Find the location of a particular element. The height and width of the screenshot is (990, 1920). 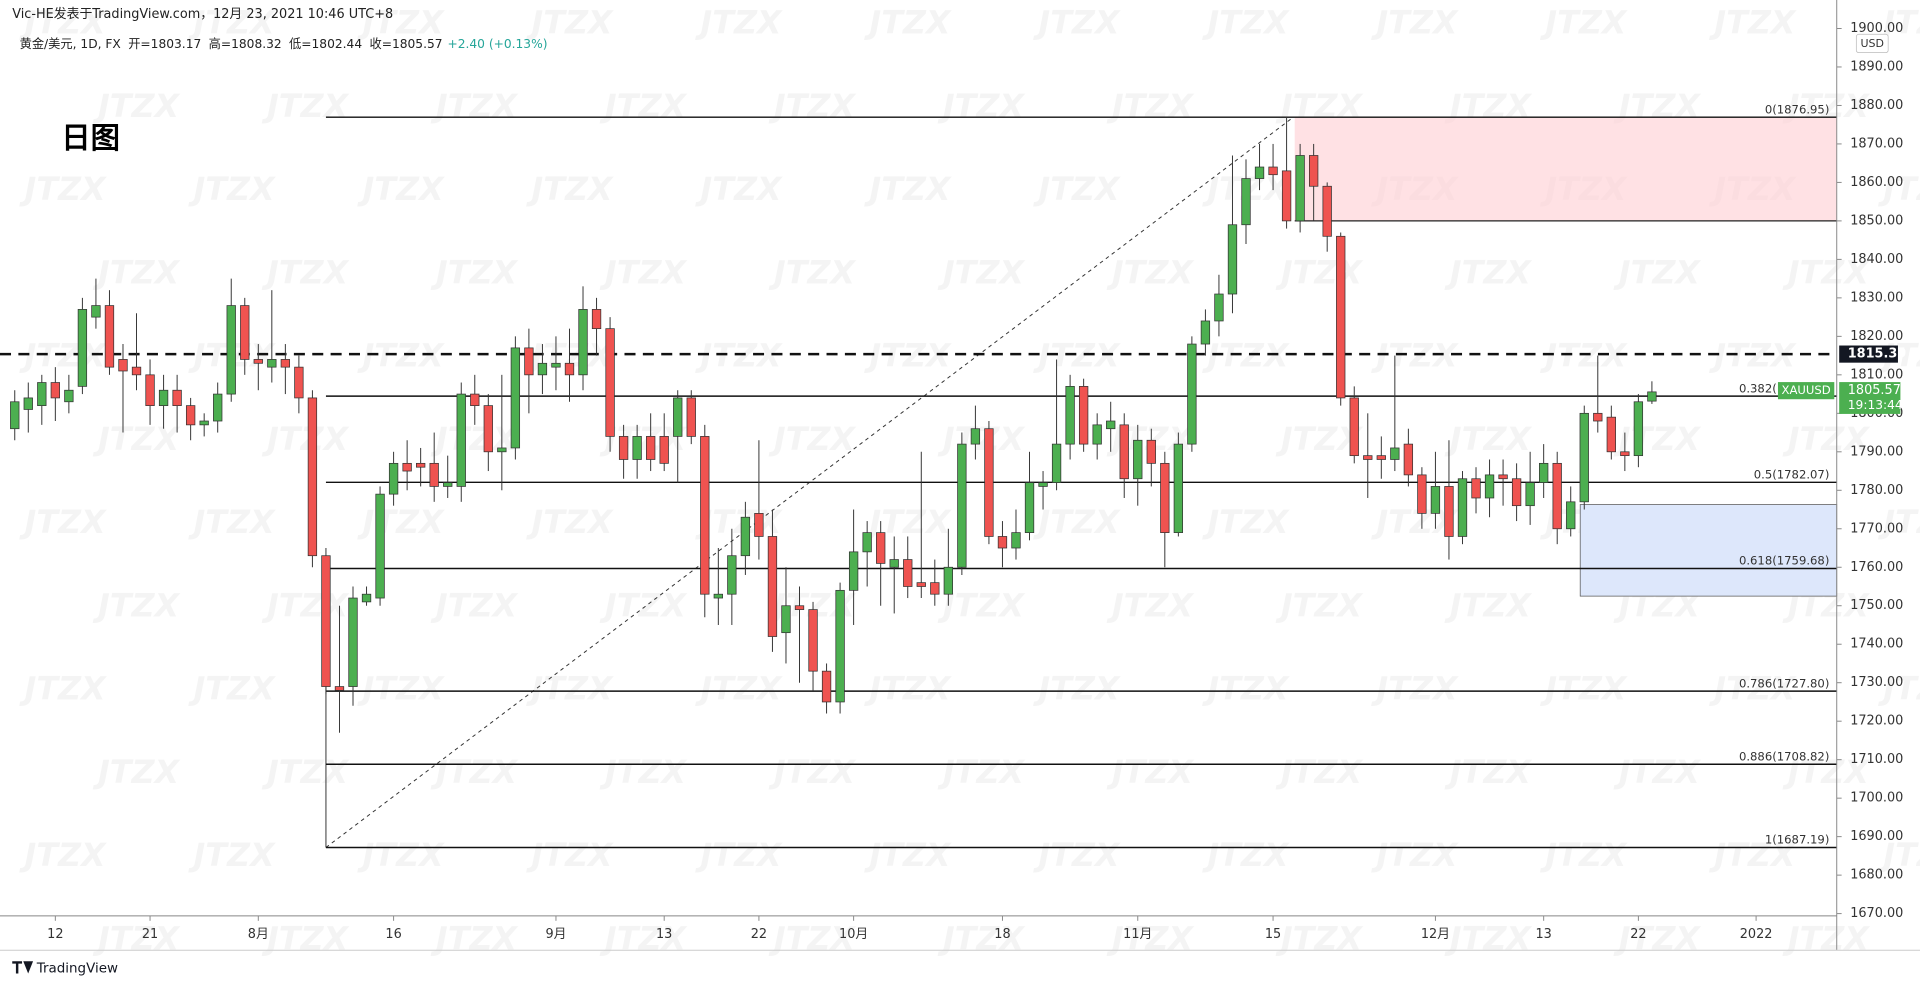

fib-label: 0.786(1727.80) is located at coordinates (1784, 683).